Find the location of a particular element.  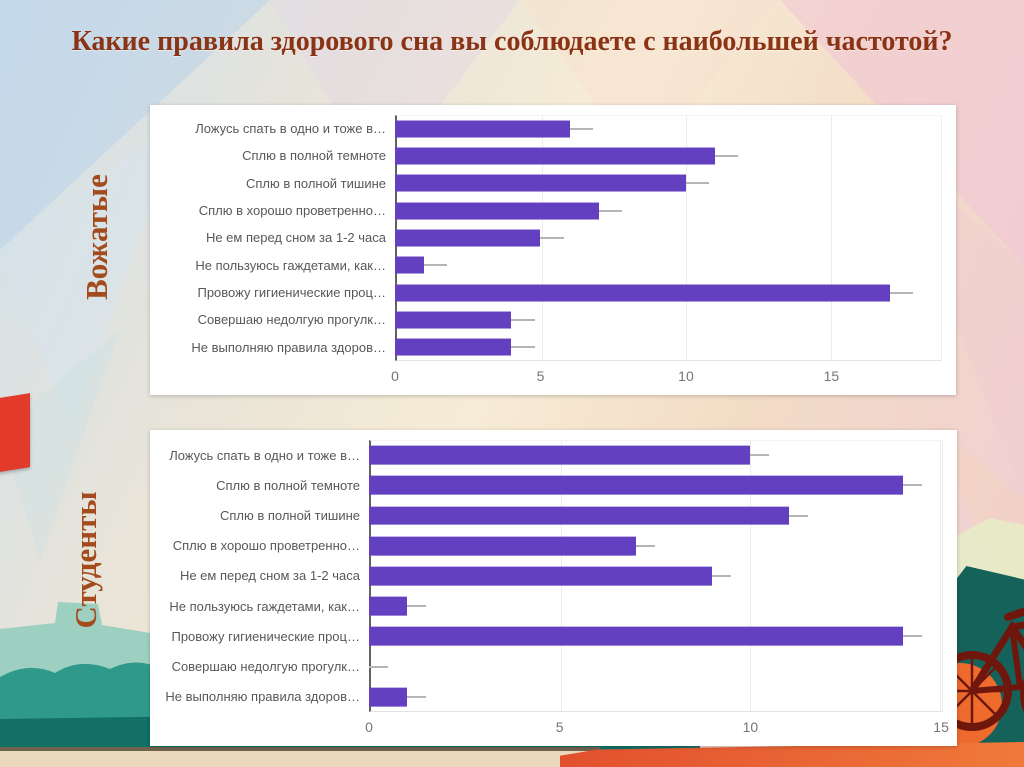

x-tick-label: 10 is located at coordinates (686, 376).